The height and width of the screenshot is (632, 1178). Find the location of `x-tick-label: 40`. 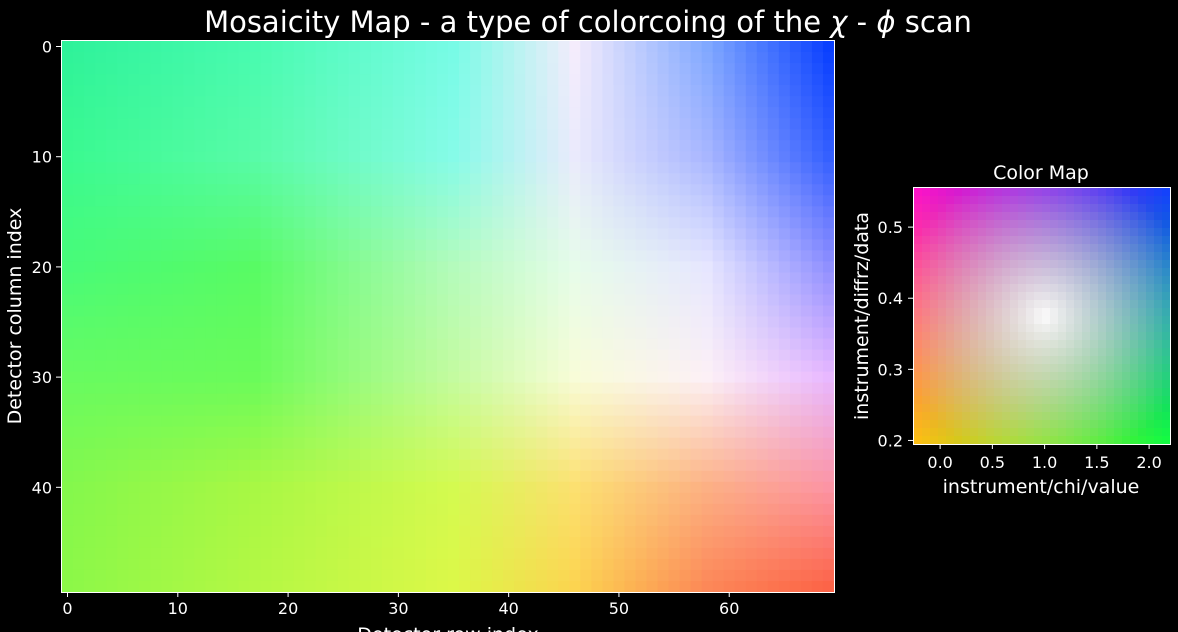

x-tick-label: 40 is located at coordinates (508, 608).